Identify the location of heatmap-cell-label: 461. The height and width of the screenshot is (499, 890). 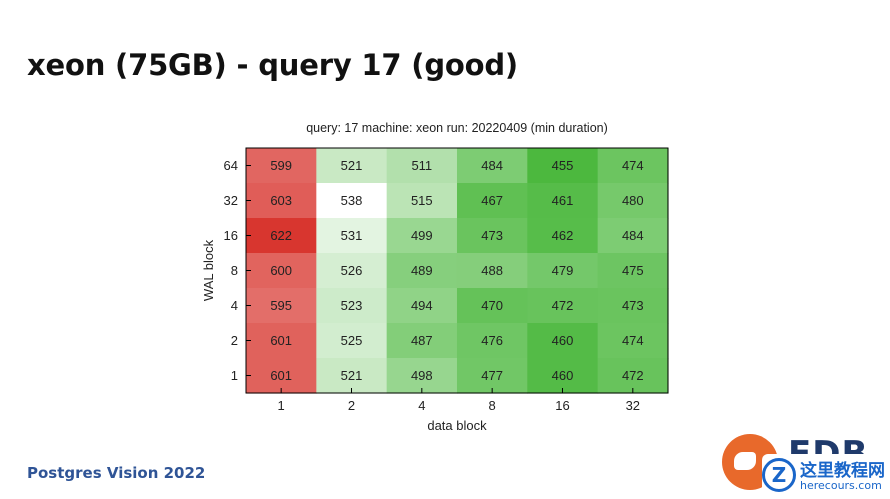
(563, 200).